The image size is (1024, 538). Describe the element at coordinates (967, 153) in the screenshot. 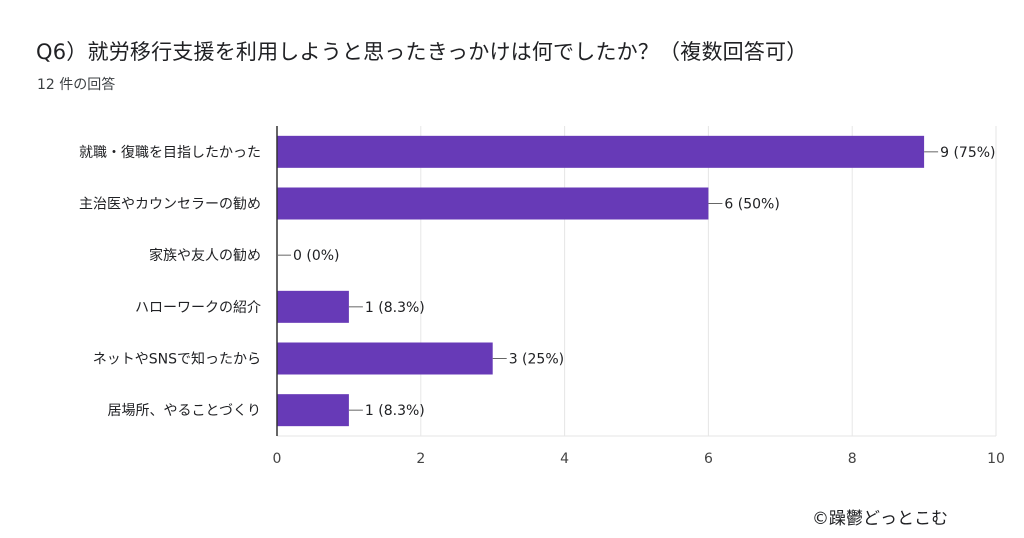

I see `value-label: 9 (75%)` at that location.